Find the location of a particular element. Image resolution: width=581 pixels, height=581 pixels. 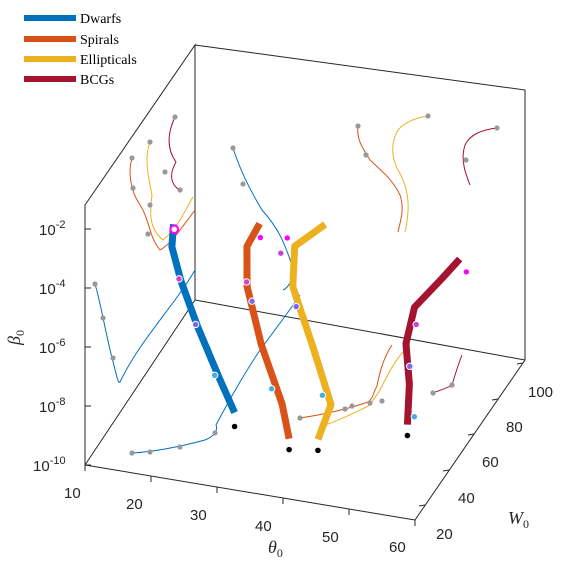

z-tick-label: 10⁻⁴ is located at coordinates (52, 288).